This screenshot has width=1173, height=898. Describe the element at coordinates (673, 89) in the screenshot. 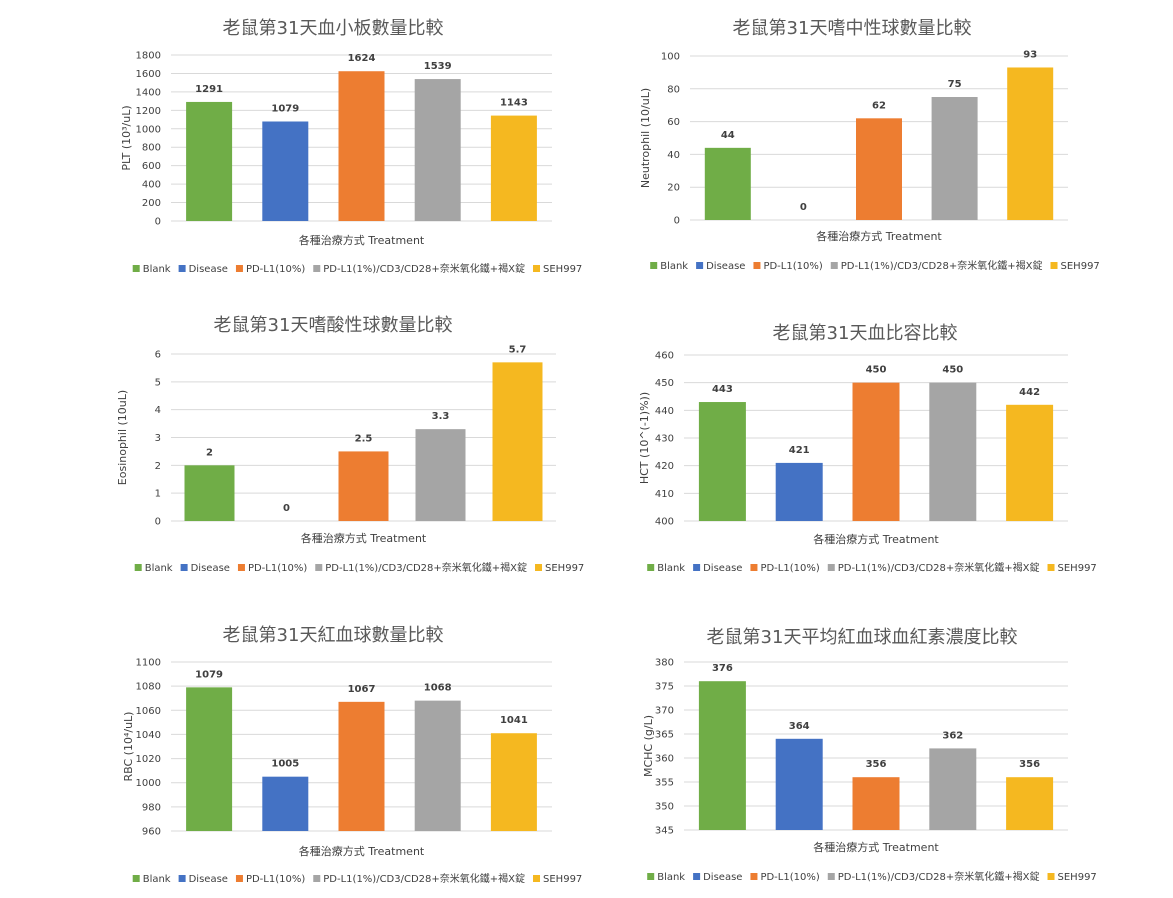

I see `y-tick-label: 80` at that location.